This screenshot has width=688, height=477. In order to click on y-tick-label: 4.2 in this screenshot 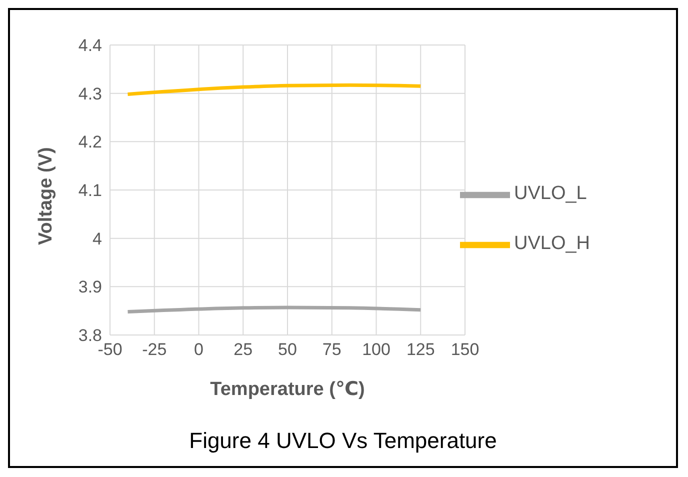, I will do `click(90, 142)`.